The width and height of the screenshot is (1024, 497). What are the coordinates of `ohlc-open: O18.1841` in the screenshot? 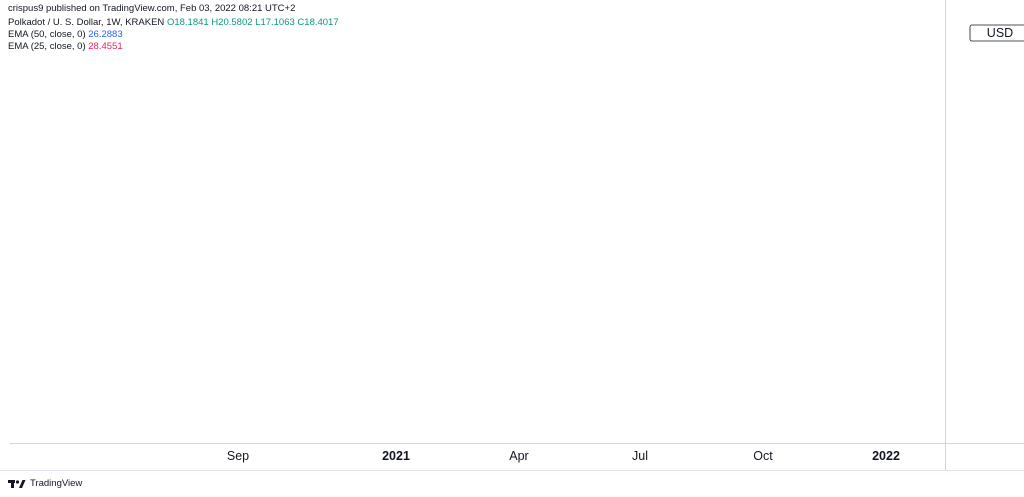 It's located at (187, 22).